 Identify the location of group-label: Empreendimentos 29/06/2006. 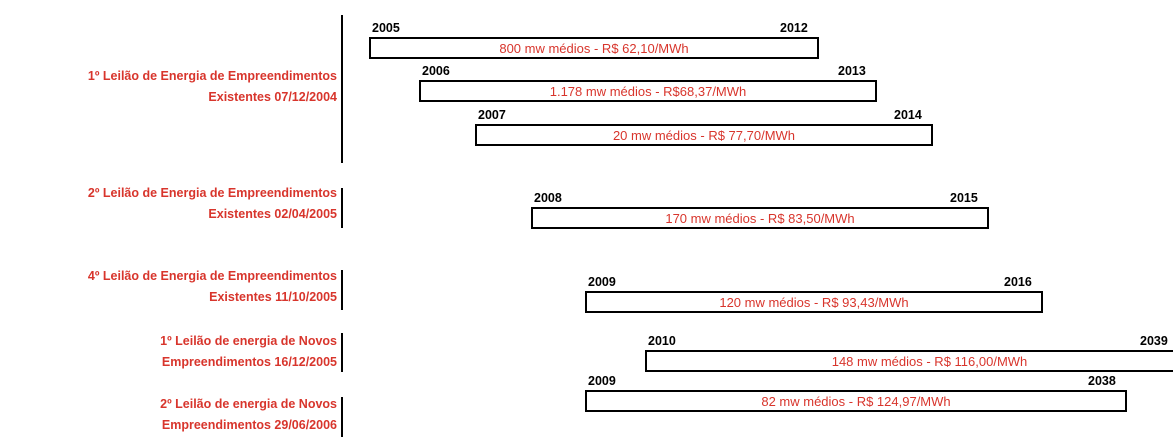
(249, 425).